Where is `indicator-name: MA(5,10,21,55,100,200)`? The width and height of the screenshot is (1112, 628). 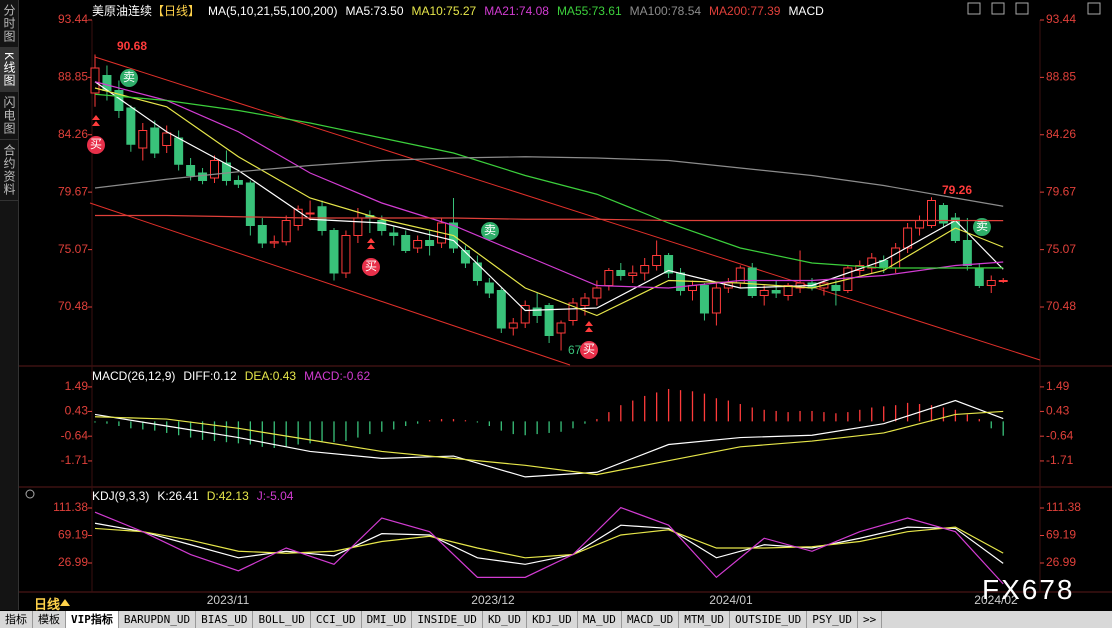 indicator-name: MA(5,10,21,55,100,200) is located at coordinates (273, 10).